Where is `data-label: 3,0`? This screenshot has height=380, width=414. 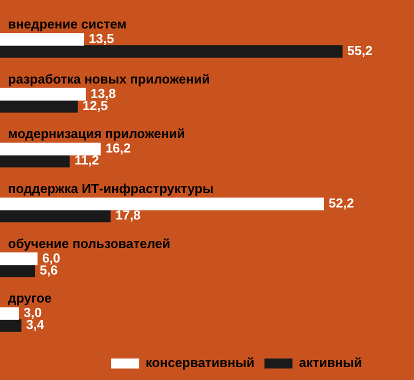
data-label: 3,0 is located at coordinates (33, 312).